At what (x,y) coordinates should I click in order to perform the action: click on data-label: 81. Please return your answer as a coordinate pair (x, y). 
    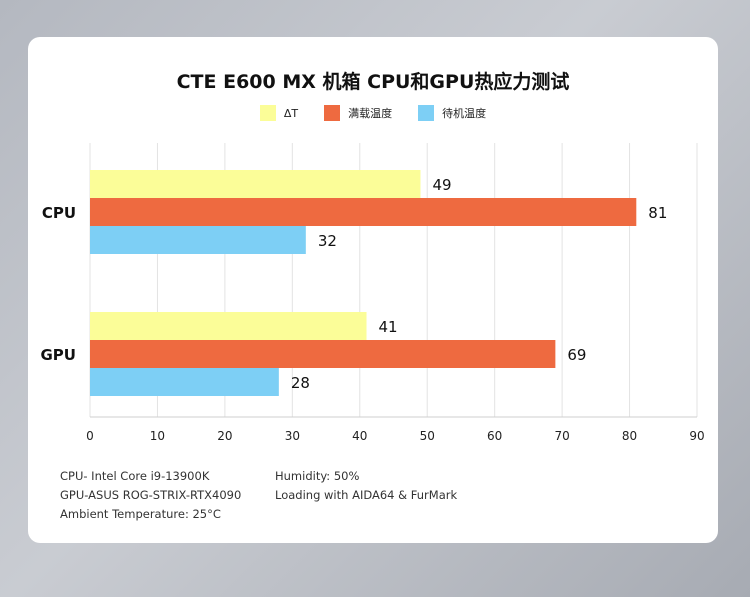
    Looking at the image, I should click on (657, 213).